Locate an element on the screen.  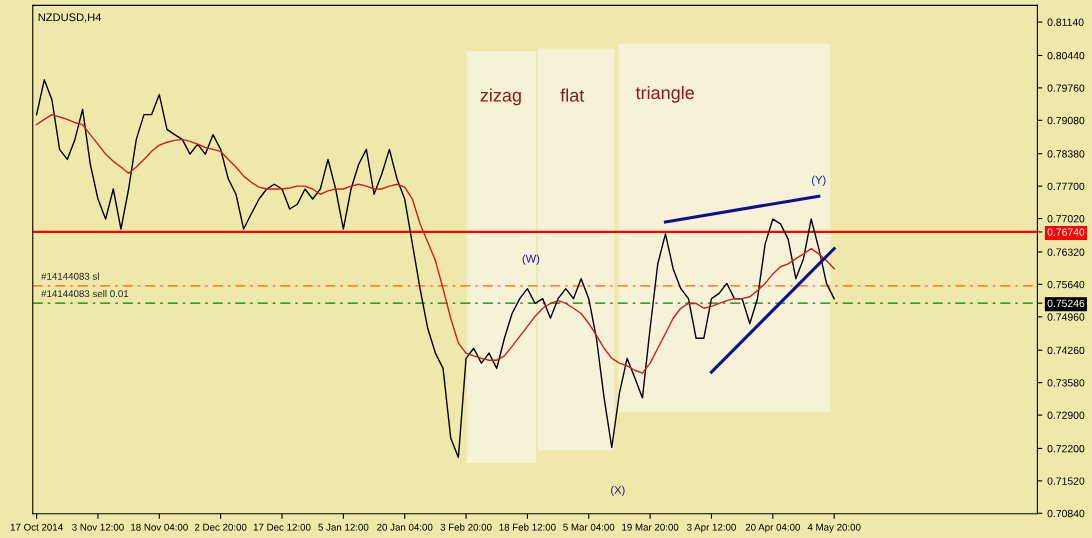
annotation: flat is located at coordinates (572, 95).